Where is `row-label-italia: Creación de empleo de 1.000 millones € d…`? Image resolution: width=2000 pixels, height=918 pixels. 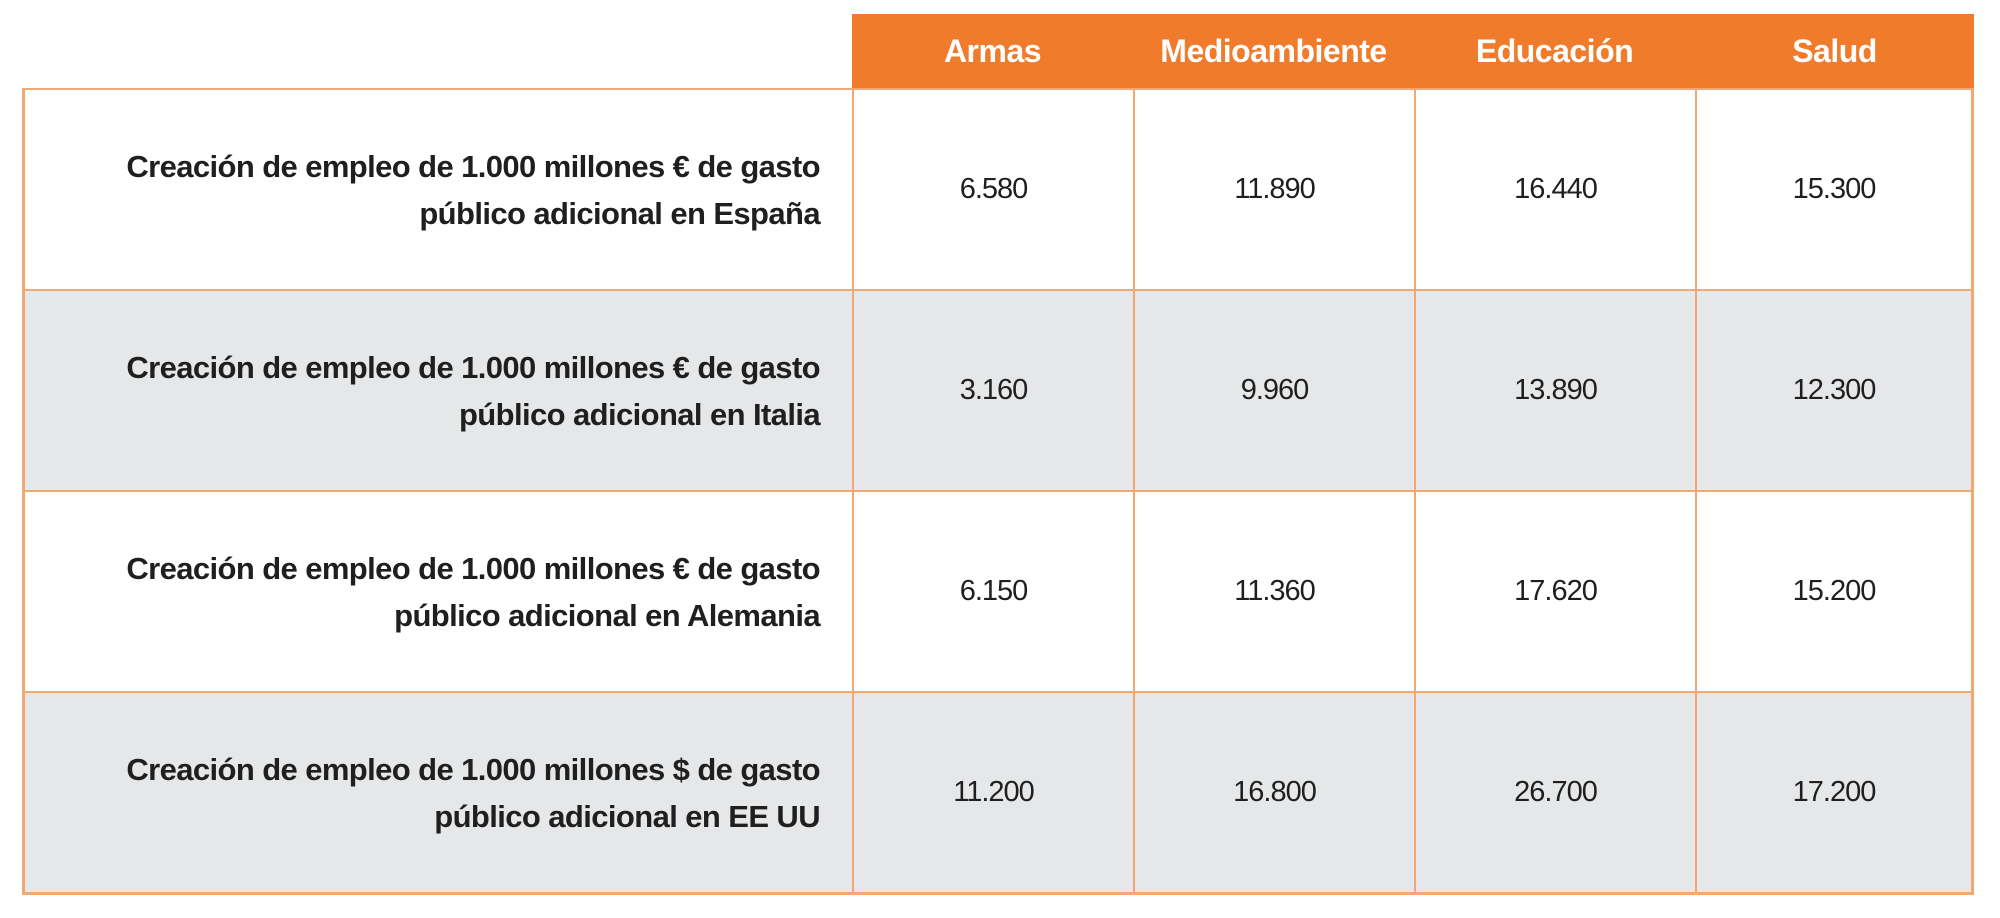
row-label-italia: Creación de empleo de 1.000 millones € d… is located at coordinates (438, 390).